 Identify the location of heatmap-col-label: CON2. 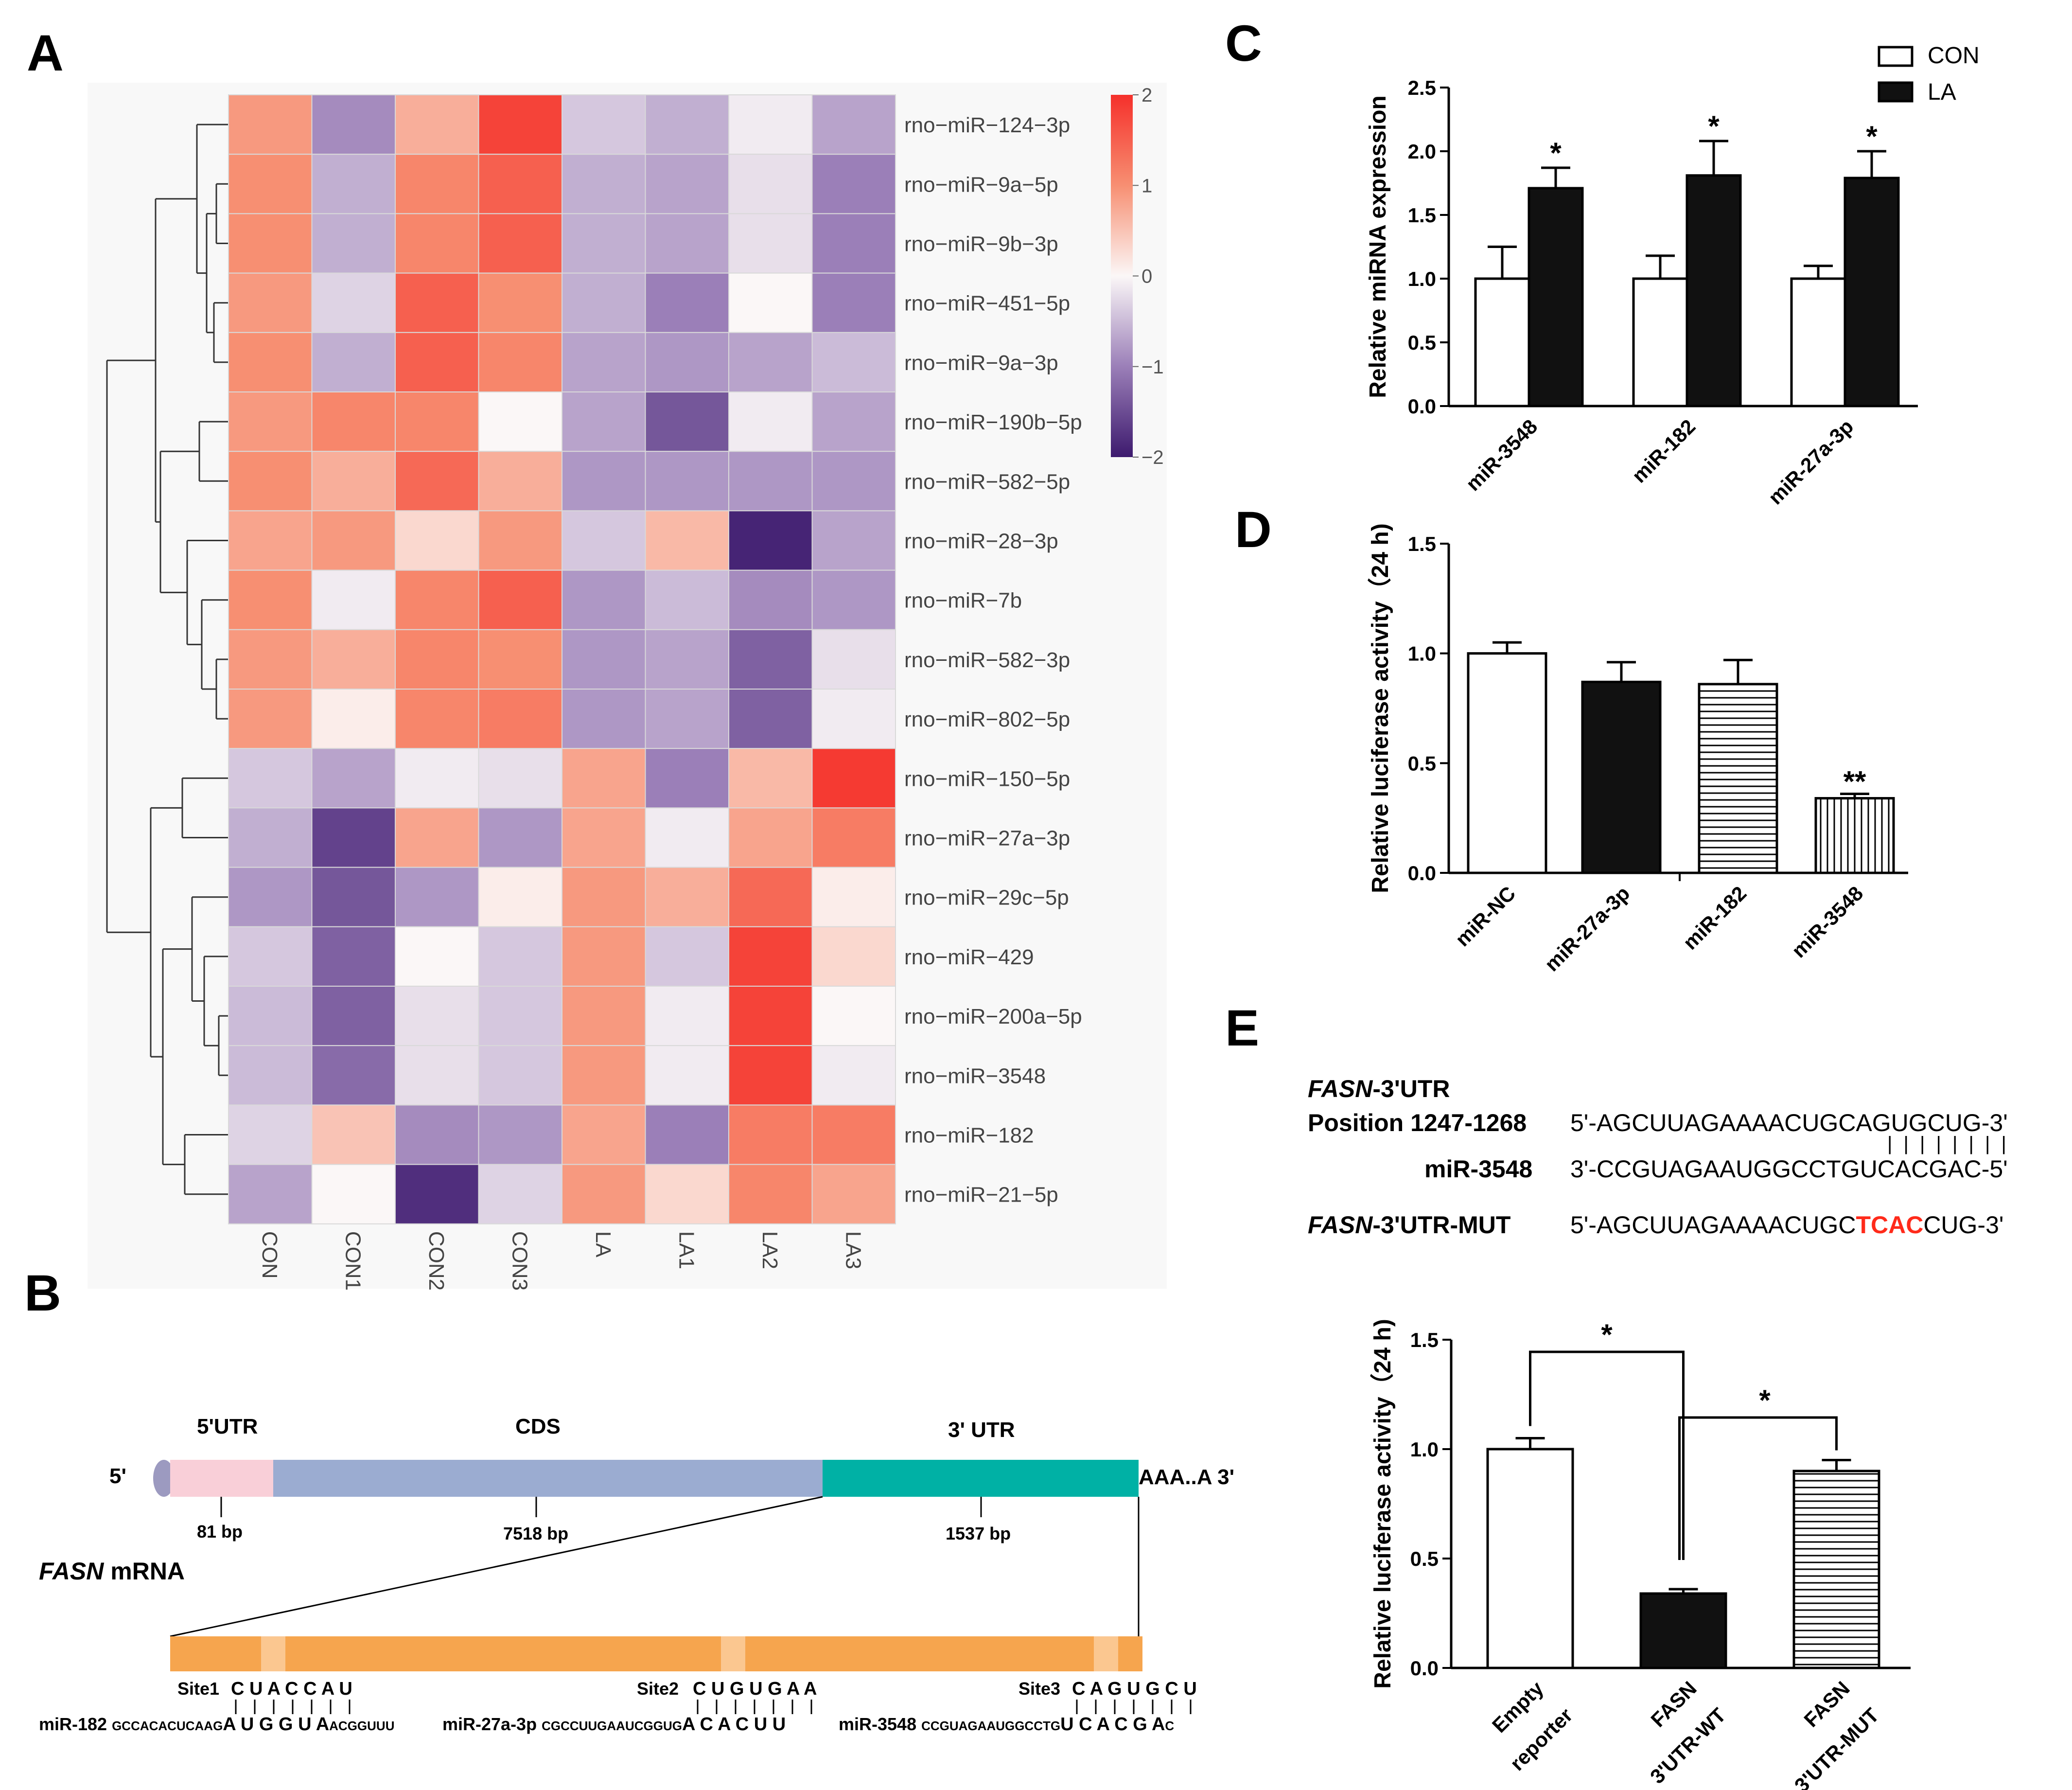
(436, 1261).